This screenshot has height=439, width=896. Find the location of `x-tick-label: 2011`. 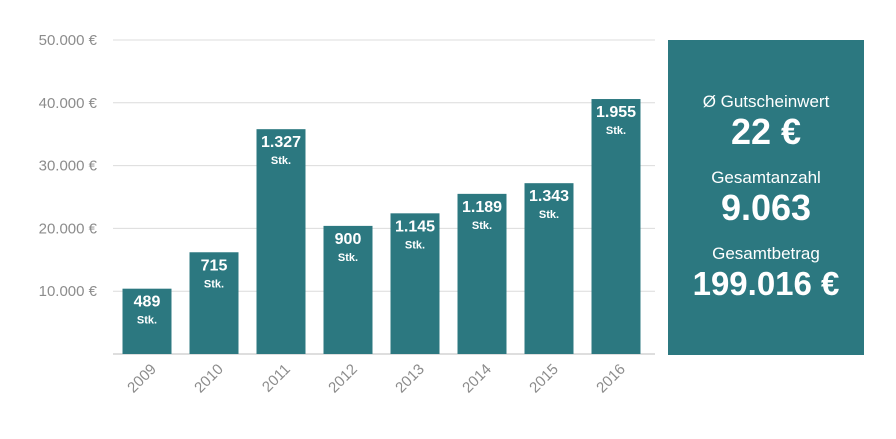

x-tick-label: 2011 is located at coordinates (276, 378).